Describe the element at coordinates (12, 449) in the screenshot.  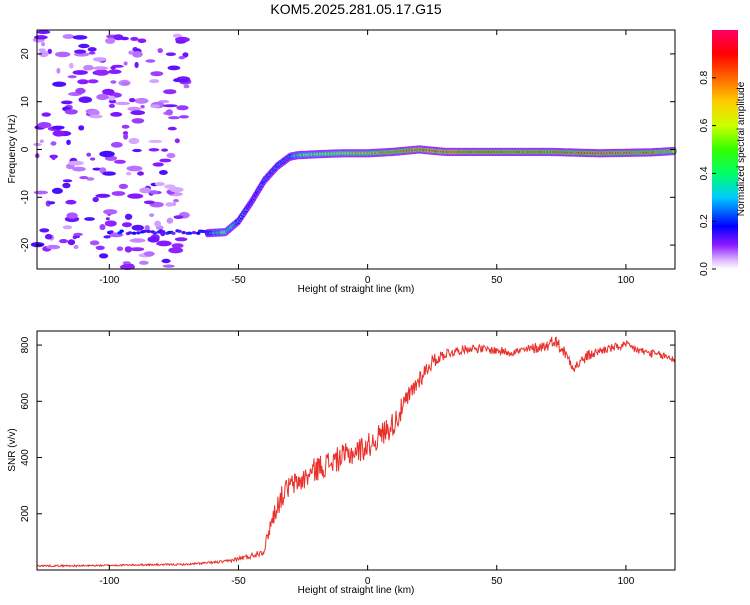
I see `snr-y-label: SNR (v/v)` at that location.